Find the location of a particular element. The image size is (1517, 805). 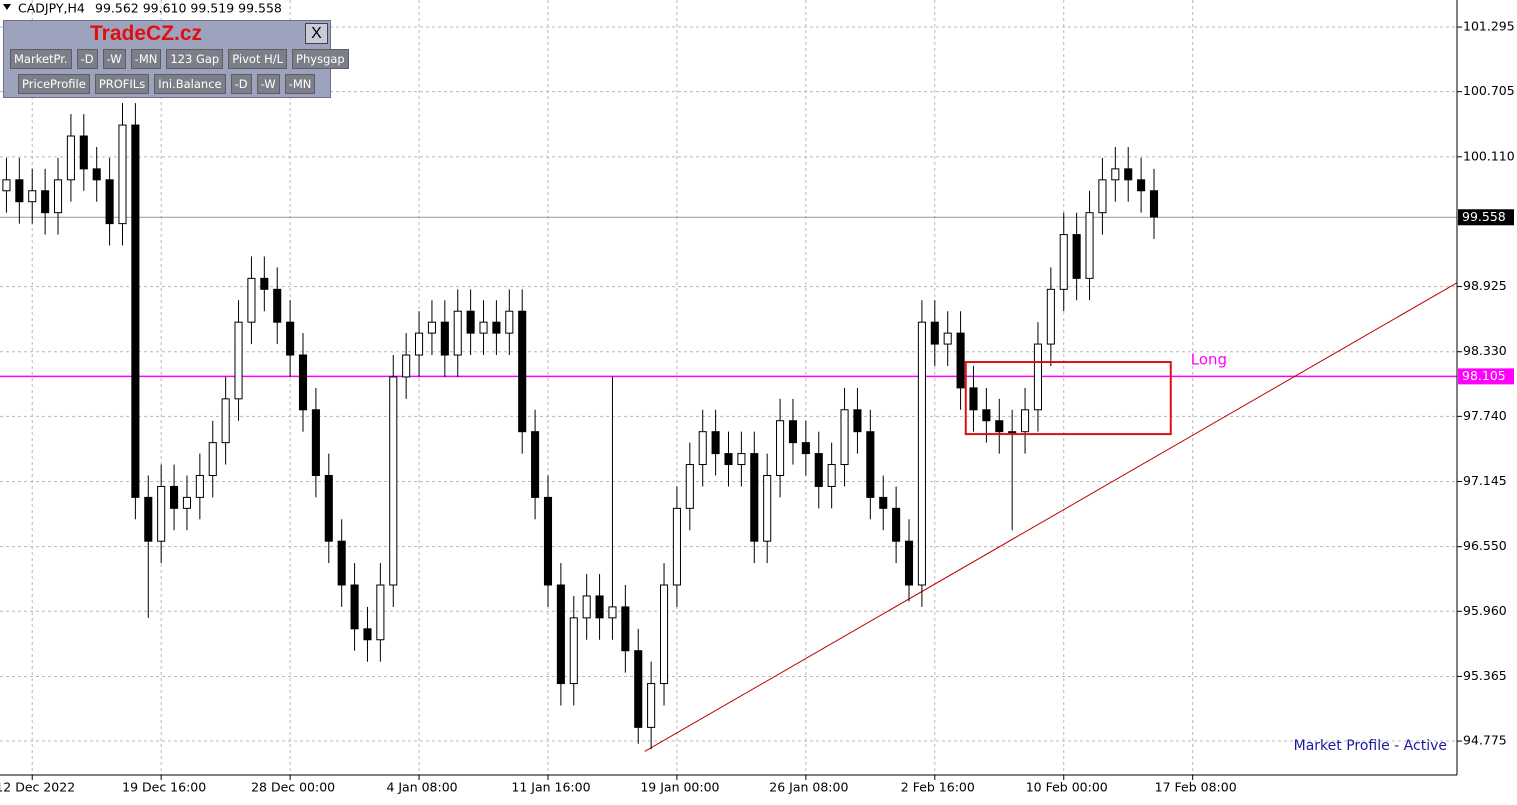

panel-button: Pivot H/L is located at coordinates (258, 59).